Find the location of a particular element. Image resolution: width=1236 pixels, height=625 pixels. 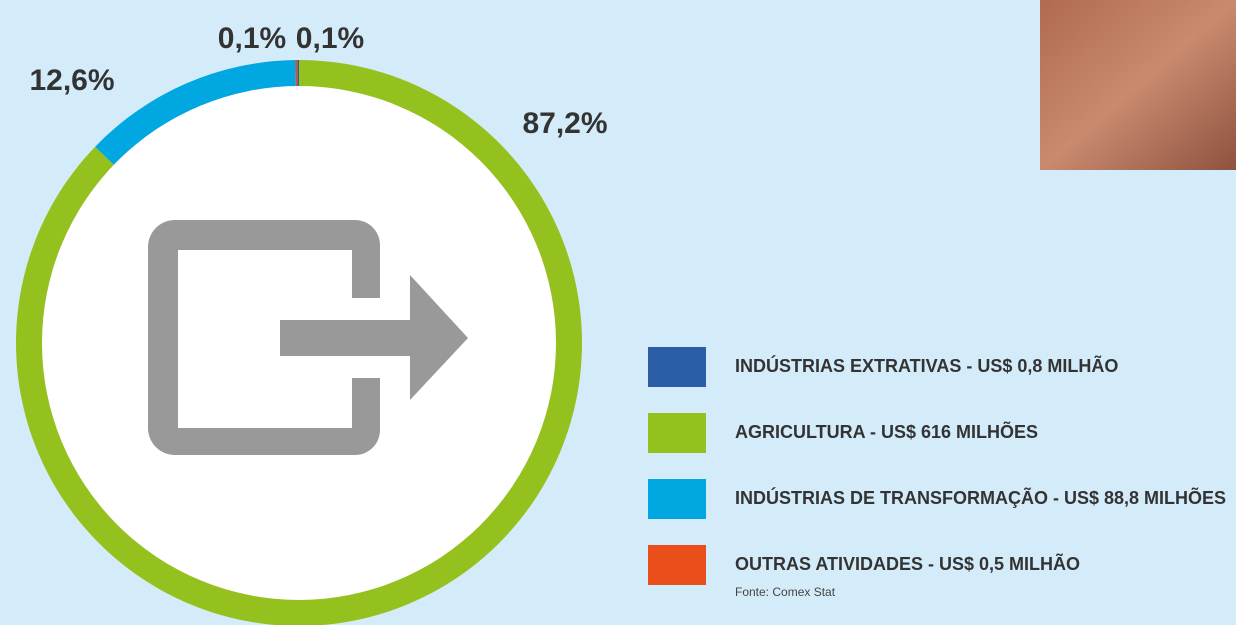

legend-label: AGRICULTURA - US$ 616 MILHÕES is located at coordinates (886, 431).